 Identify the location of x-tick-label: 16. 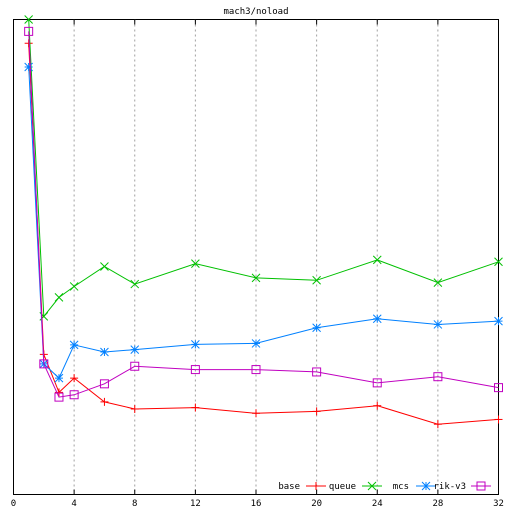
(256, 504).